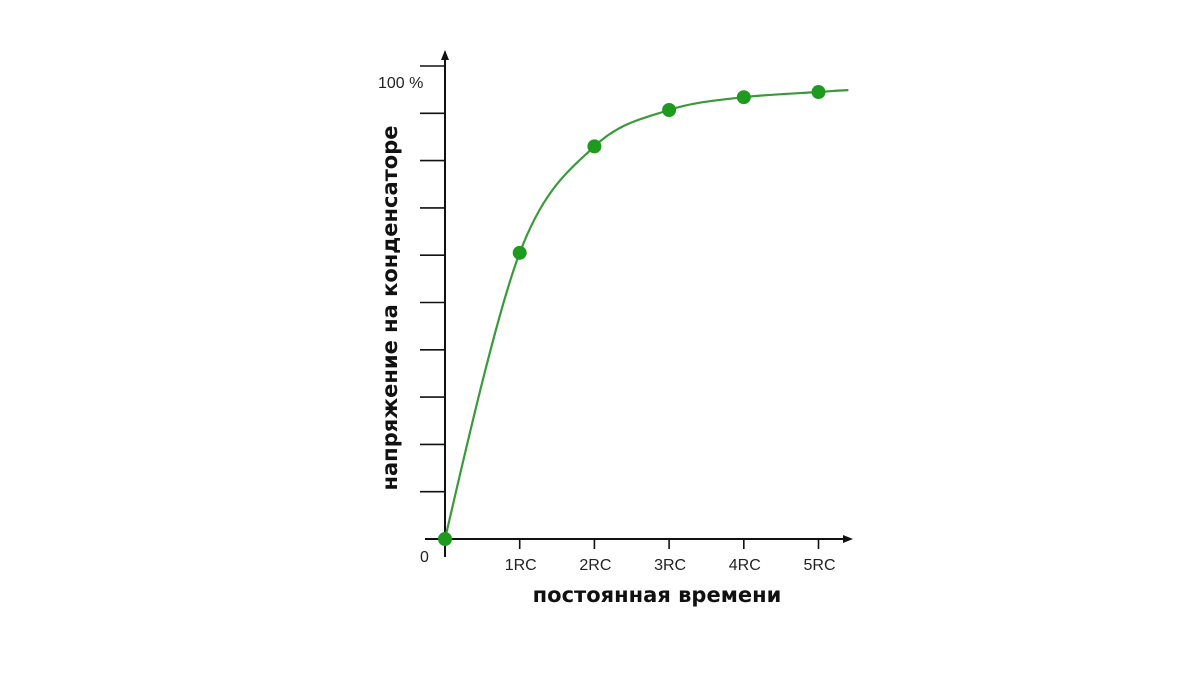  Describe the element at coordinates (445, 55) in the screenshot. I see `y-axis-arrow` at that location.